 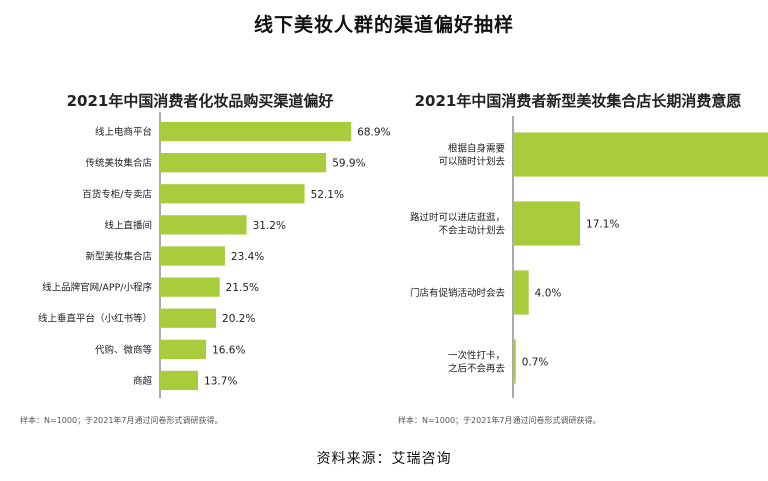 What do you see at coordinates (476, 356) in the screenshot?
I see `right-category-label: 一次性打卡，` at bounding box center [476, 356].